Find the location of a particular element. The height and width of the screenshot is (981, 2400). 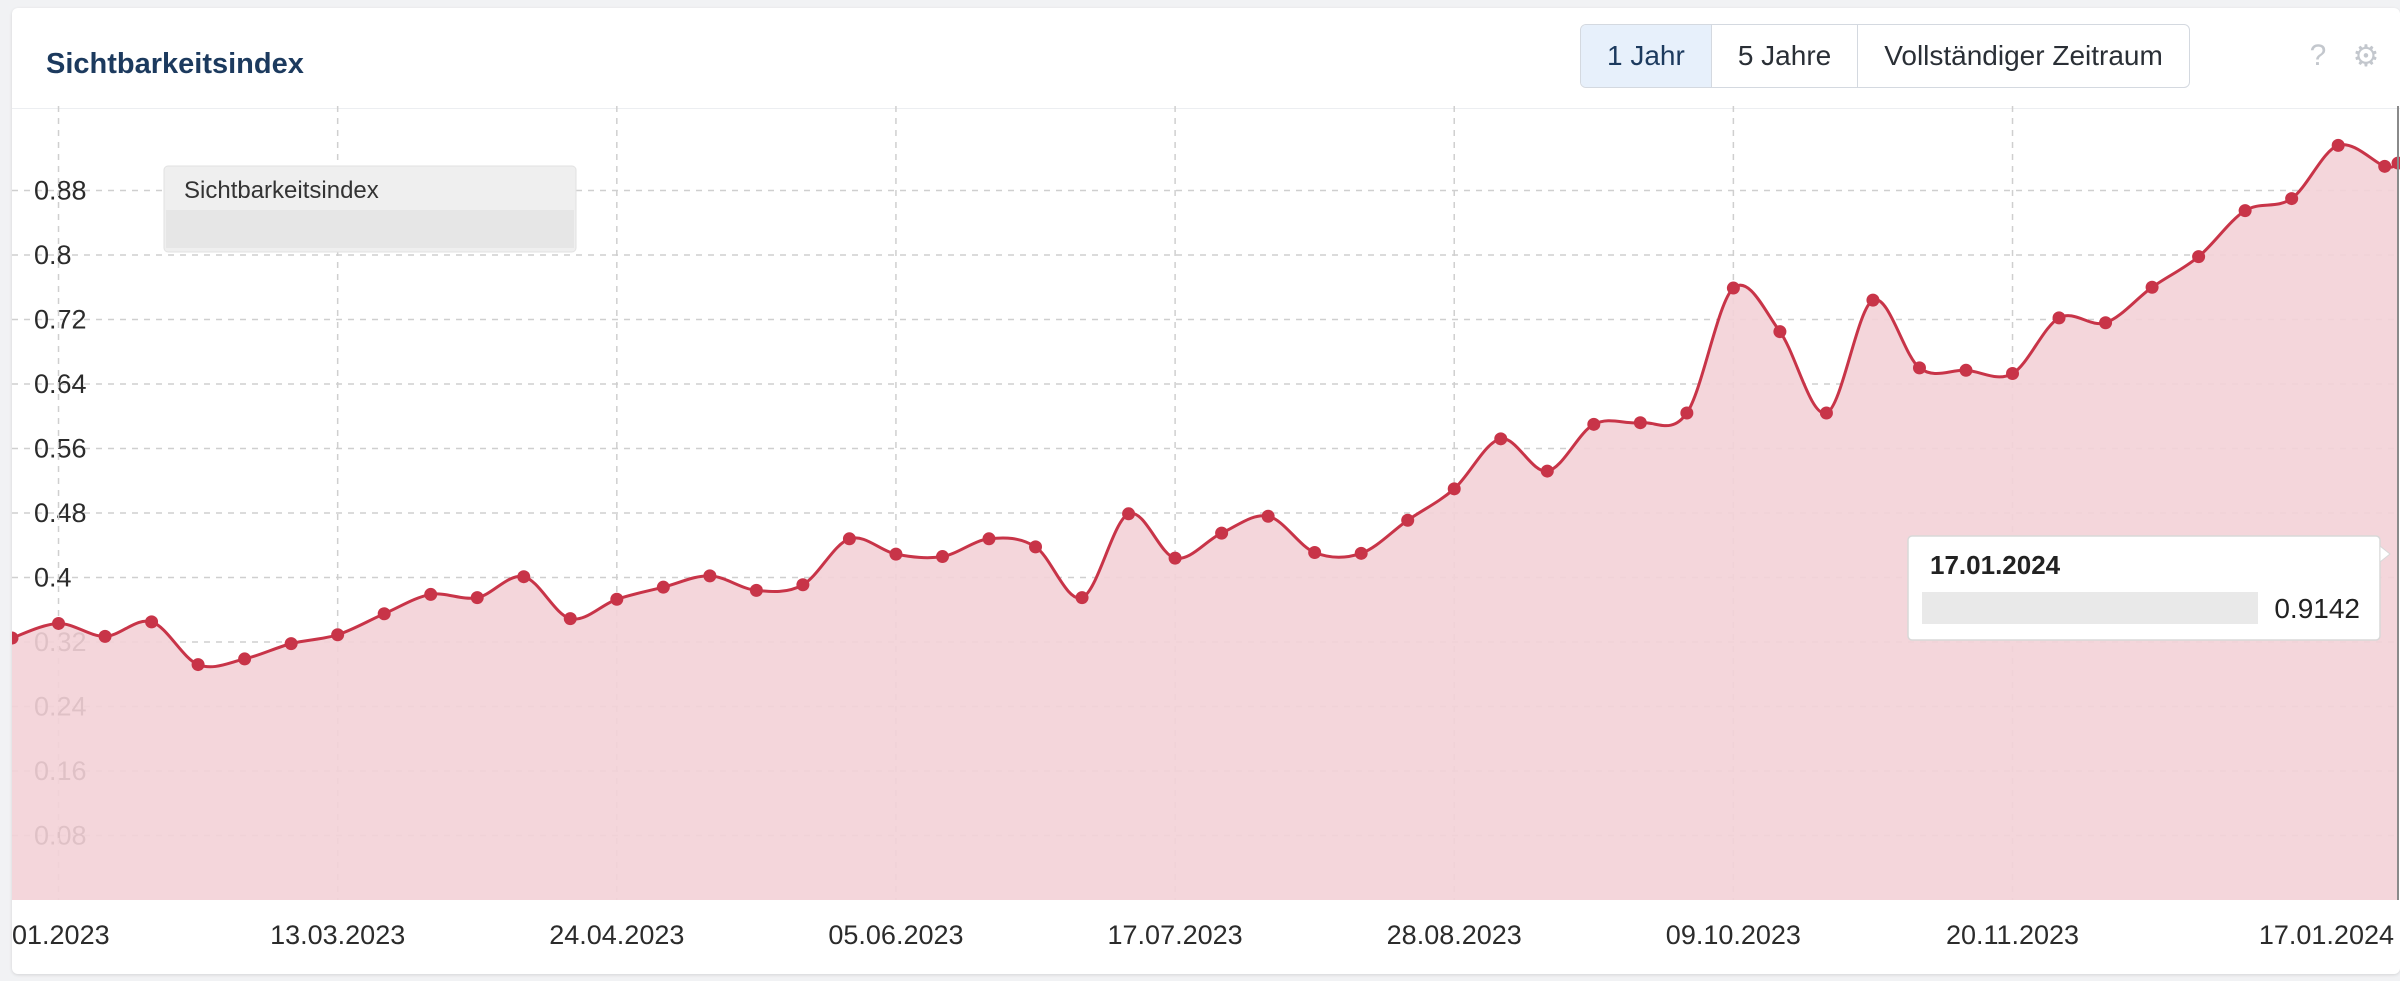

legend-label: Sichtbarkeitsindex is located at coordinates (281, 190).